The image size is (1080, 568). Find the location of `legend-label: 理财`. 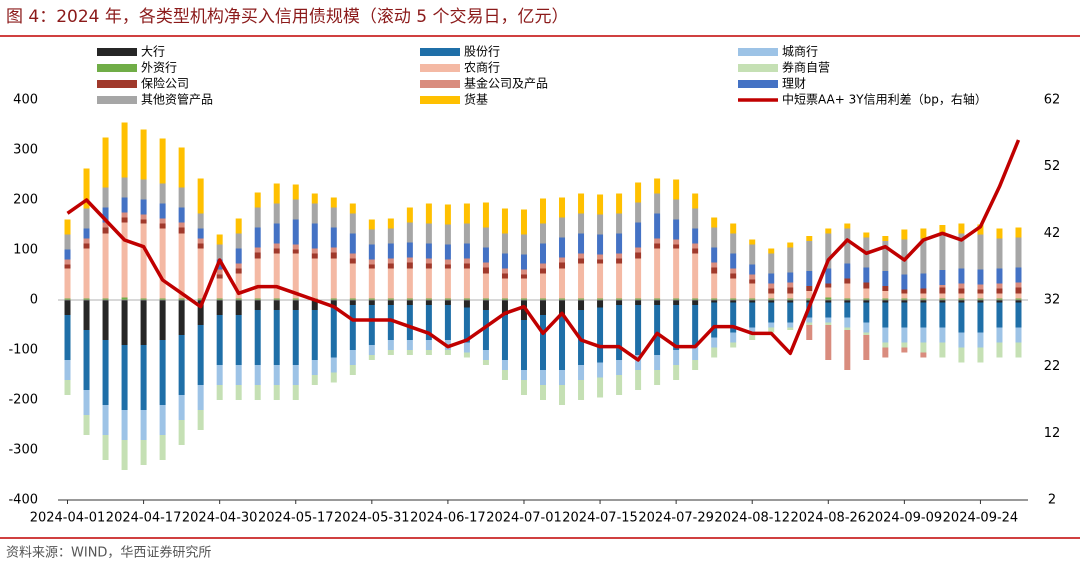

legend-label: 理财 is located at coordinates (794, 84).